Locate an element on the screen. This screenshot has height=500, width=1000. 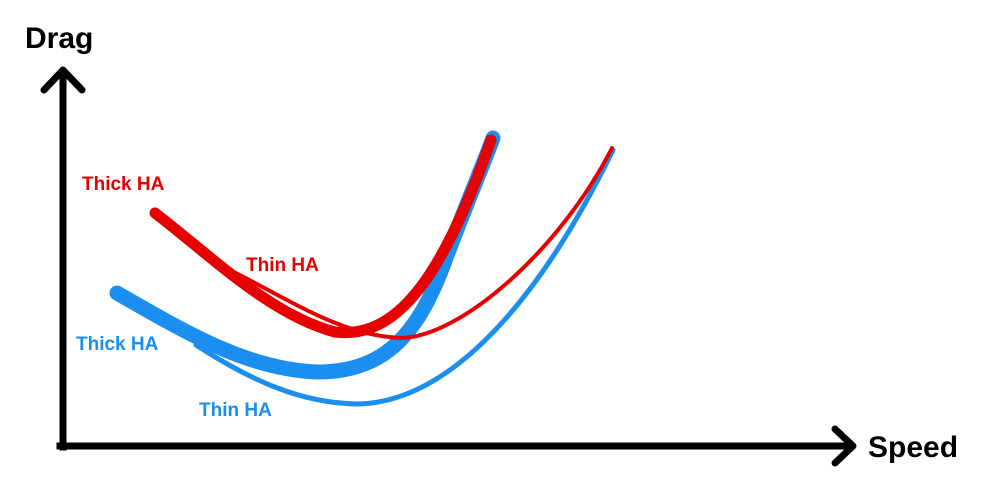
red-thin-curve is located at coordinates (421, 243).